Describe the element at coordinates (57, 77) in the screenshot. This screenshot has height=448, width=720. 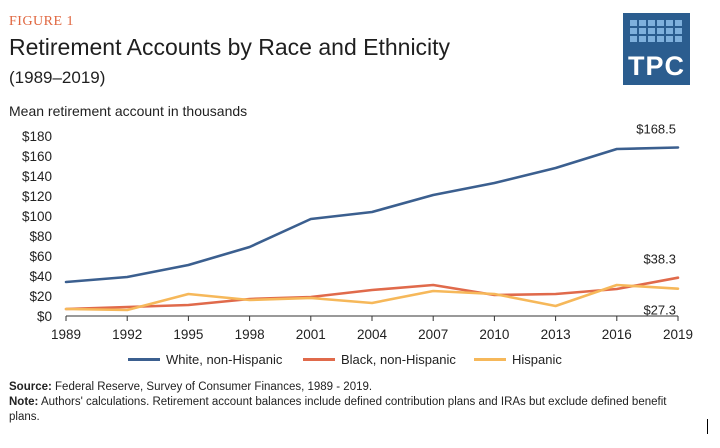
I see `chart-subtitle: (1989–2019)` at that location.